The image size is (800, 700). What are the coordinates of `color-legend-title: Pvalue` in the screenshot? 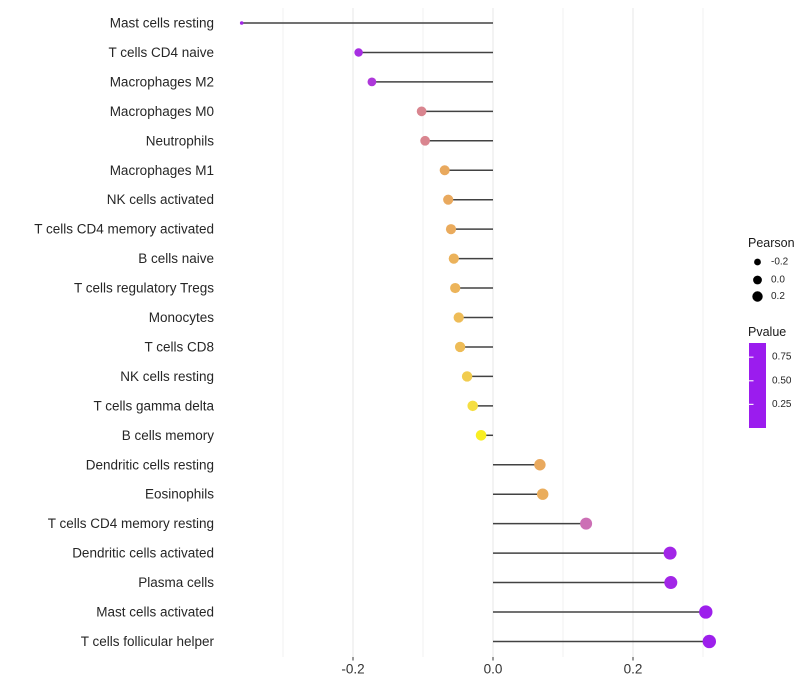 It's located at (767, 332).